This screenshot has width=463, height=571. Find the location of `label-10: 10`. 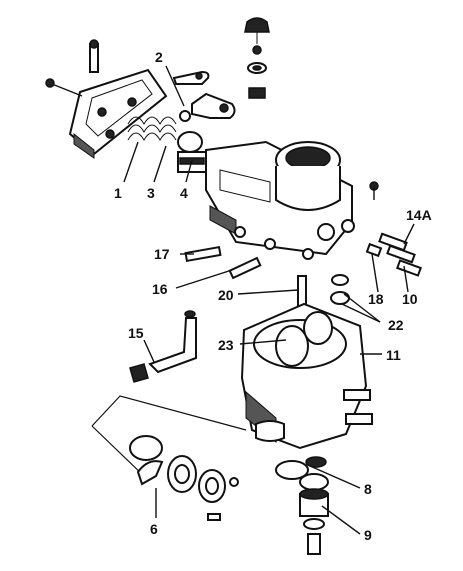

label-10: 10 is located at coordinates (410, 299).